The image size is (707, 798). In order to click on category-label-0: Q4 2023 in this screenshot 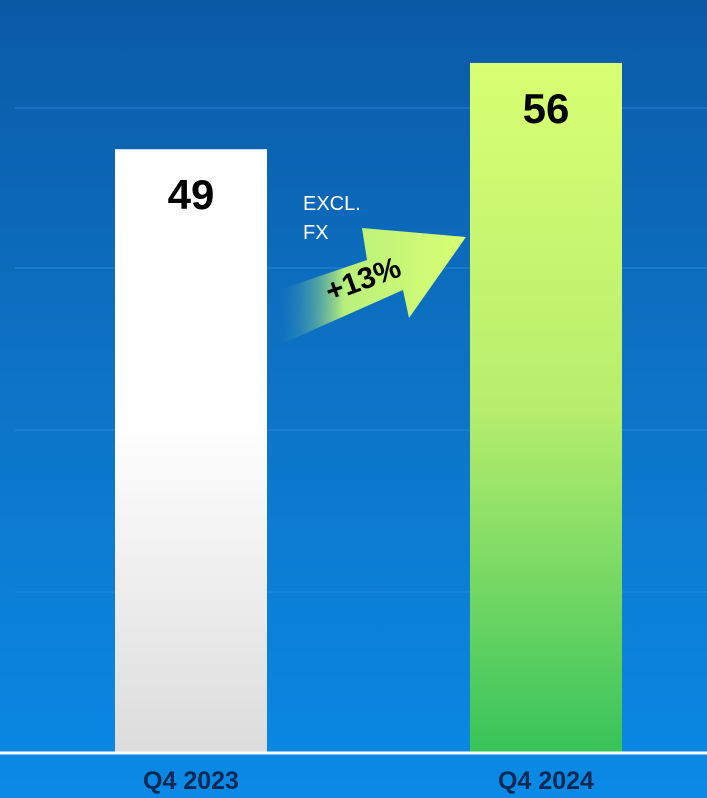, I will do `click(191, 781)`.